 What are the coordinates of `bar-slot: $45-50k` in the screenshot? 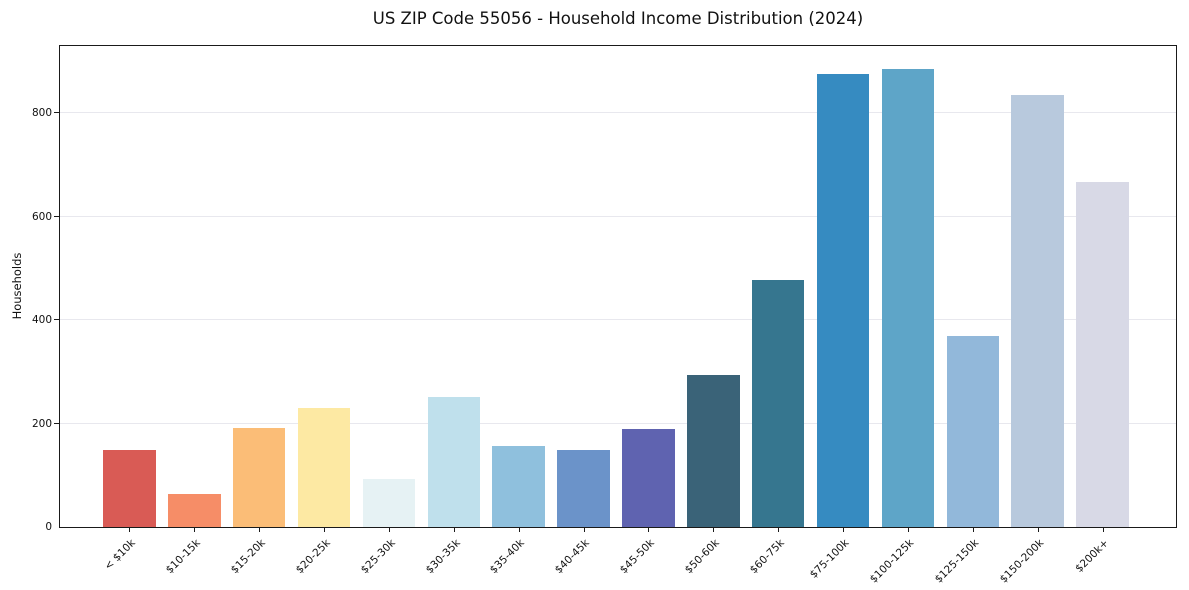 It's located at (648, 311).